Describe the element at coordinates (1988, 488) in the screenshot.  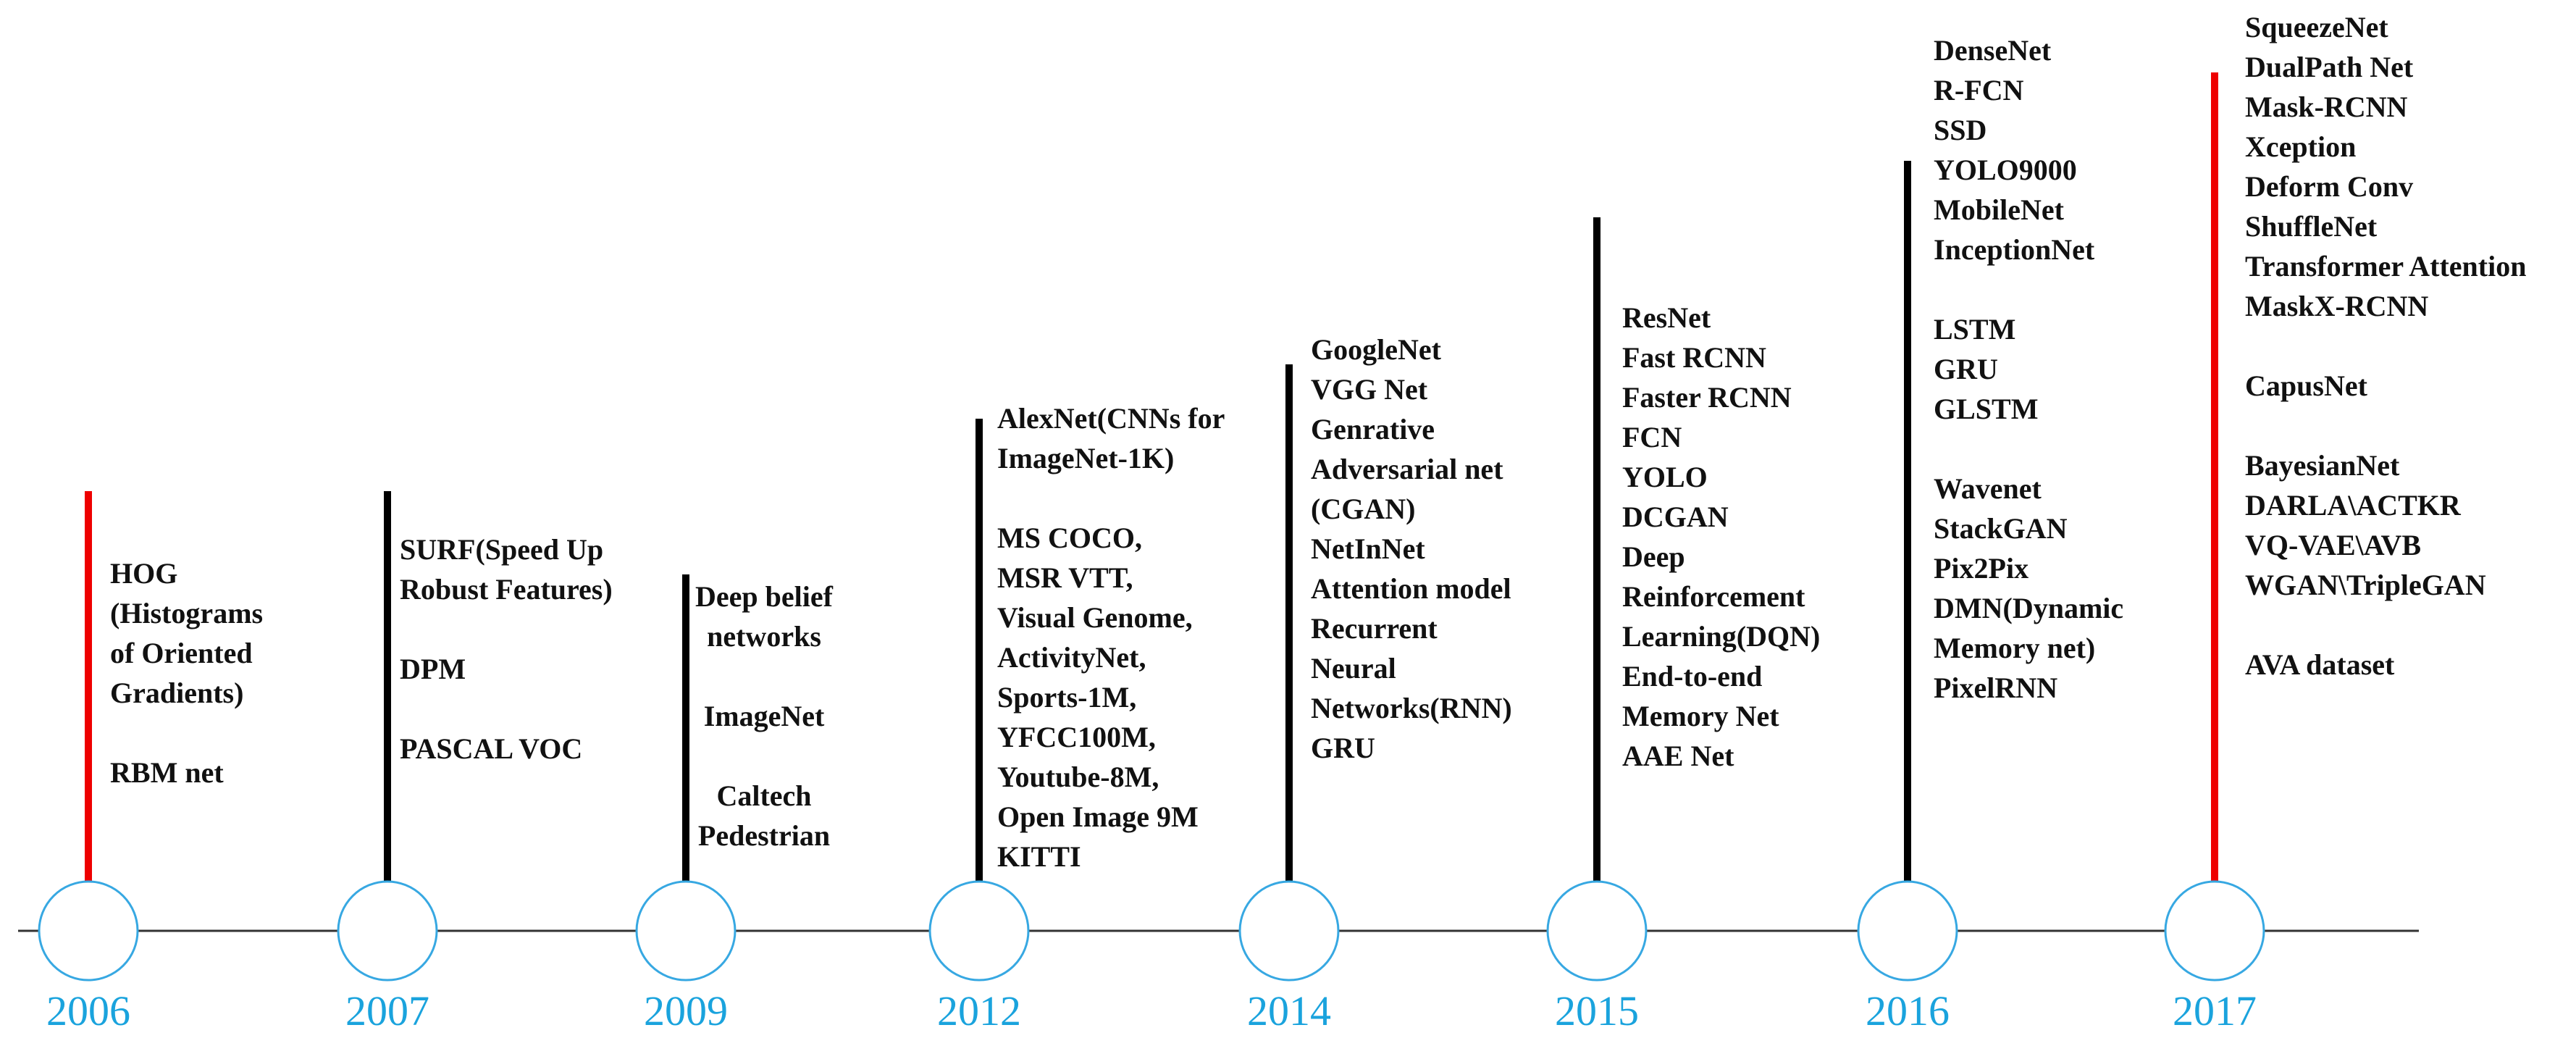
I see `milestone-item: Wavenet` at that location.